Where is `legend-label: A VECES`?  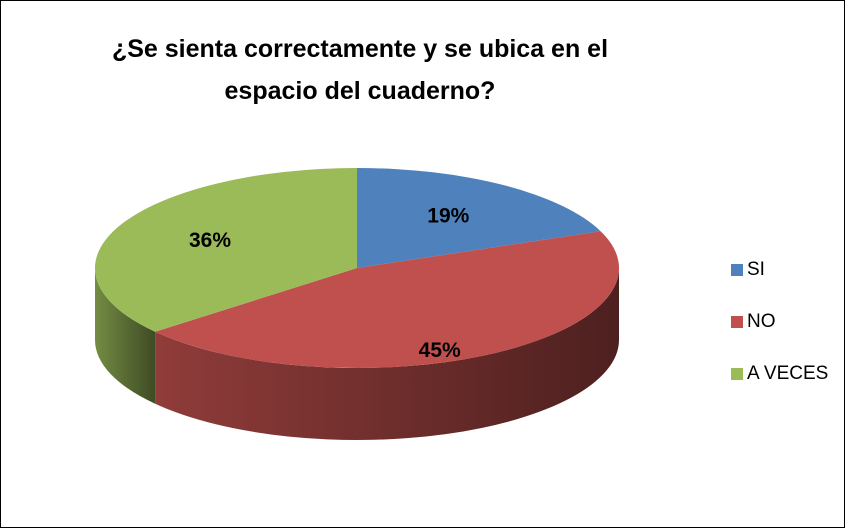 legend-label: A VECES is located at coordinates (787, 373).